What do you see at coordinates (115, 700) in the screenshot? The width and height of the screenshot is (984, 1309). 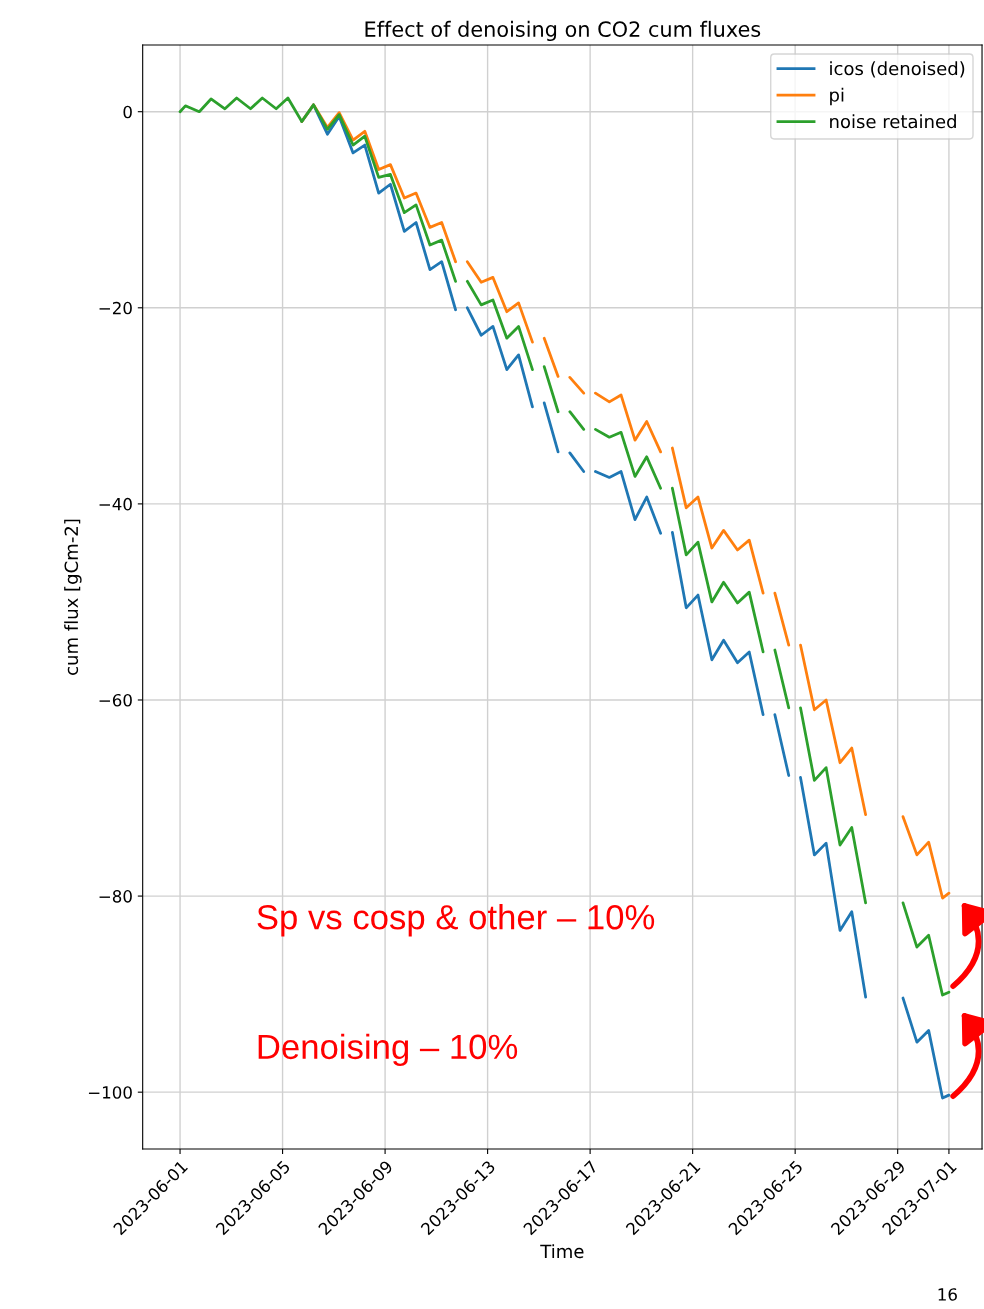 I see `y-tick-label: −60` at bounding box center [115, 700].